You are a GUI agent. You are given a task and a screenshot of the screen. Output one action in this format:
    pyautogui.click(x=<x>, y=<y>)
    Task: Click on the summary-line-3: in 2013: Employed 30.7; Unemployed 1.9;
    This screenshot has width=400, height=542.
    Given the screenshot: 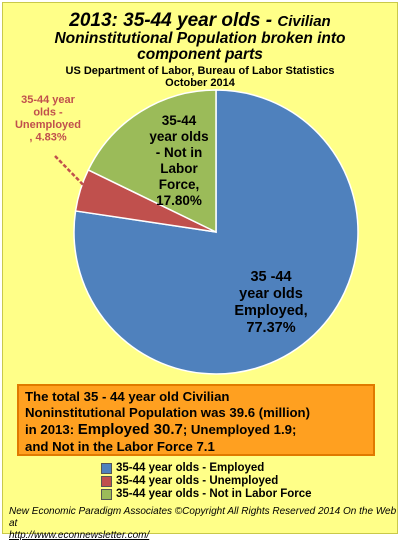 What is the action you would take?
    pyautogui.click(x=196, y=430)
    